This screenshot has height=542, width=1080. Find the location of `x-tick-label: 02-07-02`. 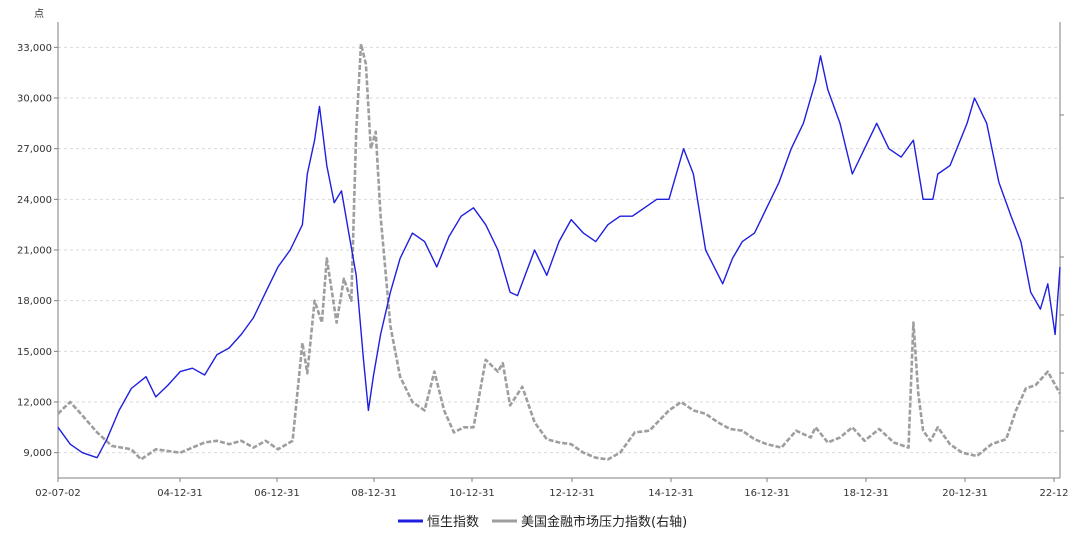

x-tick-label: 02-07-02 is located at coordinates (57, 493).